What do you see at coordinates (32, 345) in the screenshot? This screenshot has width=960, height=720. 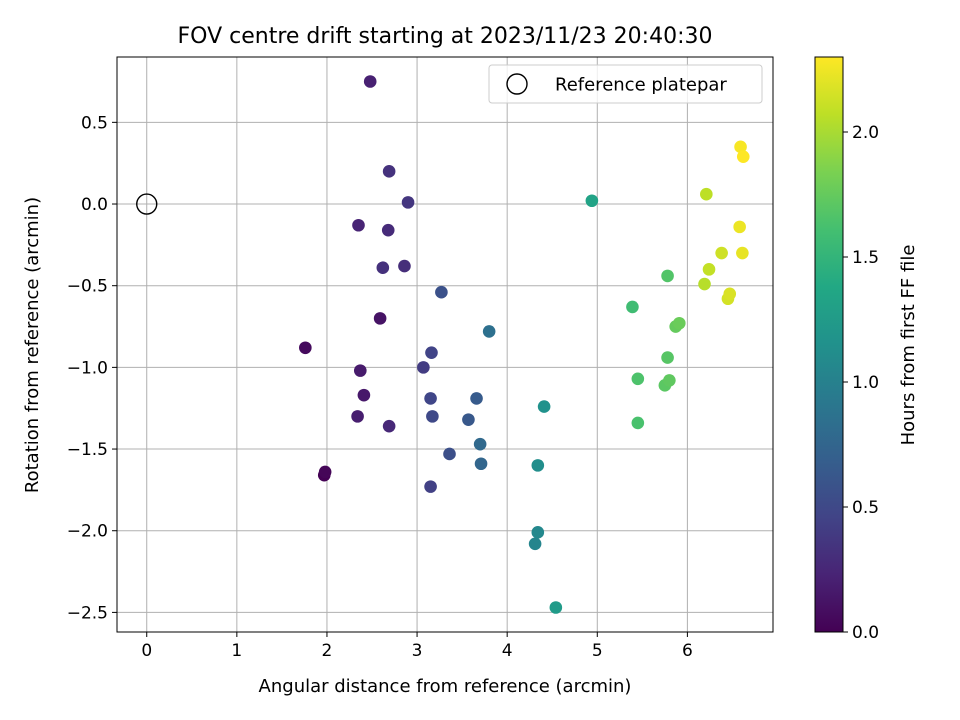 I see `y-axis-label: Rotation from reference (arcmin)` at bounding box center [32, 345].